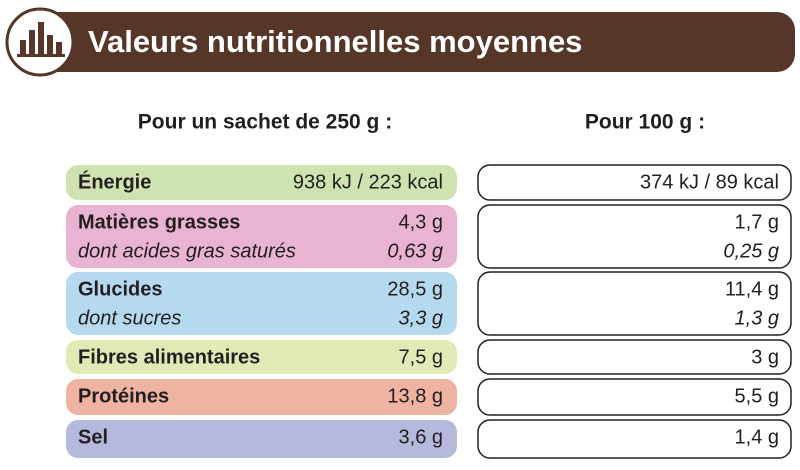  Describe the element at coordinates (114, 181) in the screenshot. I see `row-label: Énergie` at that location.